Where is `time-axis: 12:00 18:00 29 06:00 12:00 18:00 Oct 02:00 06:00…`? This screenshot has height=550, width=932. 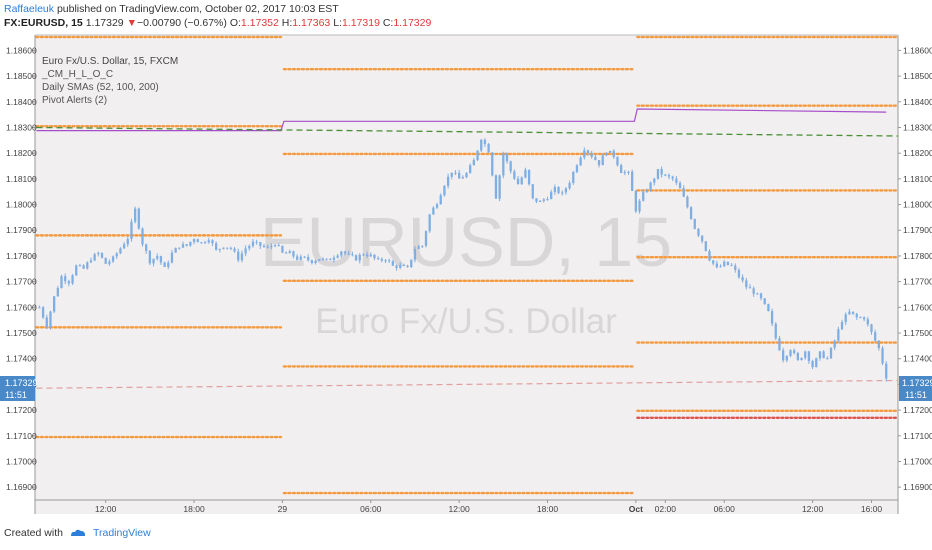 time-axis: 12:00 18:00 29 06:00 12:00 18:00 Oct 02:00 06:00… is located at coordinates (488, 507).